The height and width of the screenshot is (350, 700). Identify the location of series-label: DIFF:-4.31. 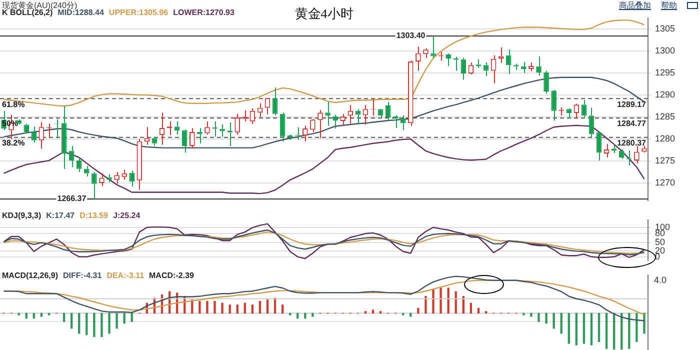
(82, 275).